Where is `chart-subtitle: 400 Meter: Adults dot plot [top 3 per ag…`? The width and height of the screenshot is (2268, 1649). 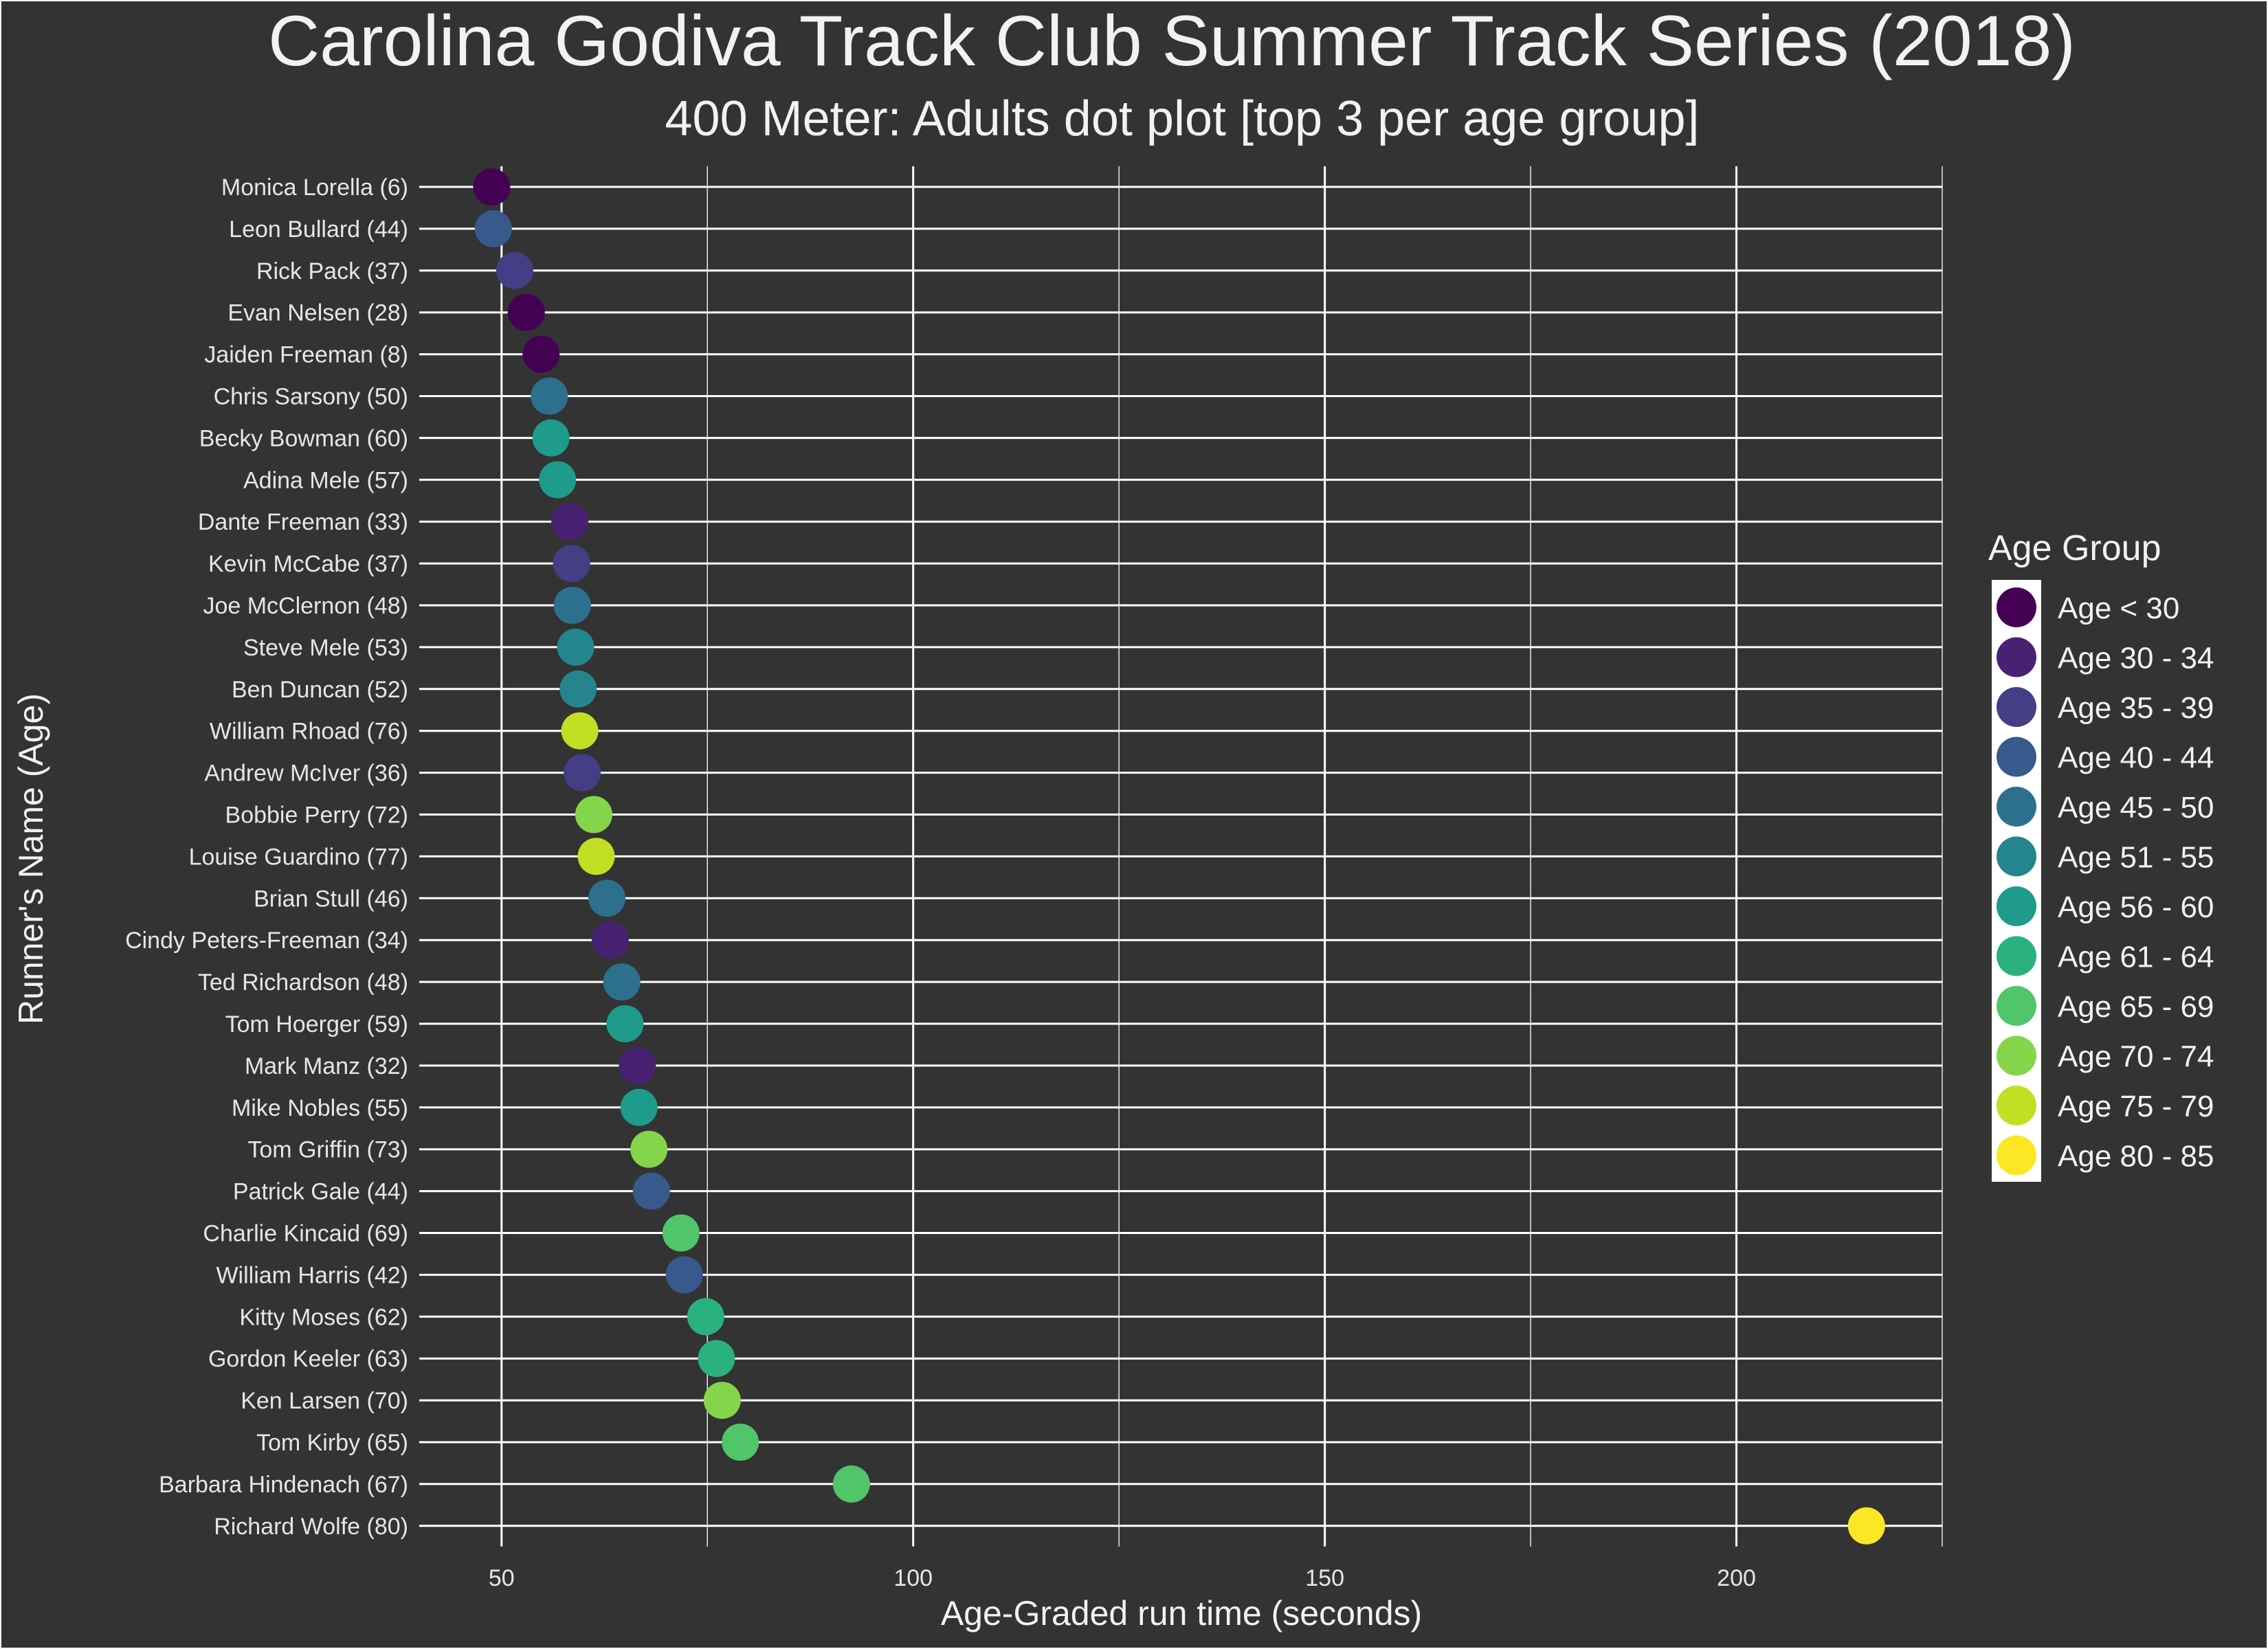 chart-subtitle: 400 Meter: Adults dot plot [top 3 per ag… is located at coordinates (1182, 118).